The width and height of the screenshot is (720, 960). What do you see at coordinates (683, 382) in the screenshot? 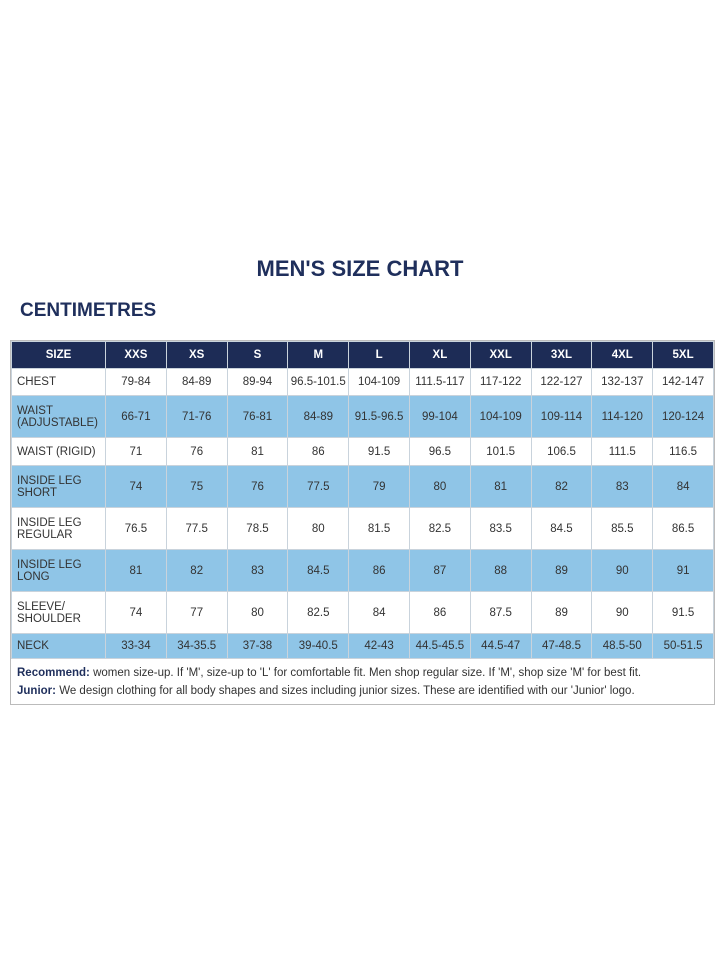
I see `cell: 142-147` at bounding box center [683, 382].